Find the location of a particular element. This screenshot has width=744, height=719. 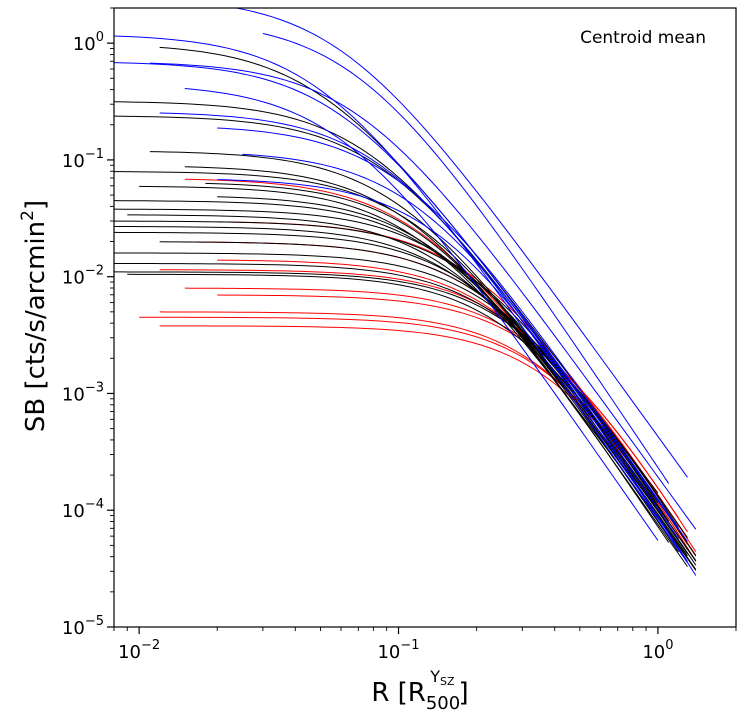

x-axis-label-sub: 500 is located at coordinates (443, 703).